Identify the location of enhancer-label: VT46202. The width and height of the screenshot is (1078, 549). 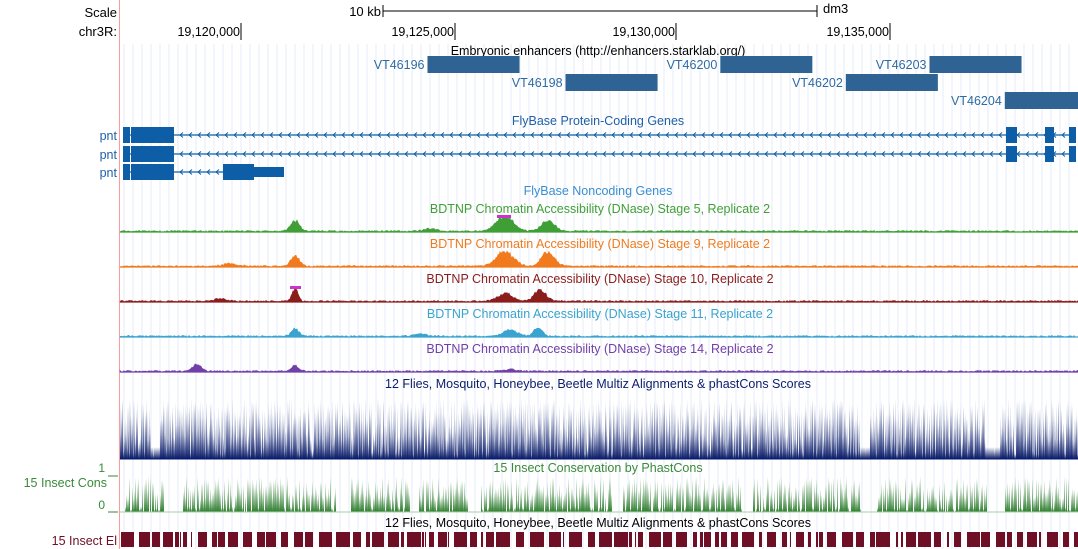
(817, 83).